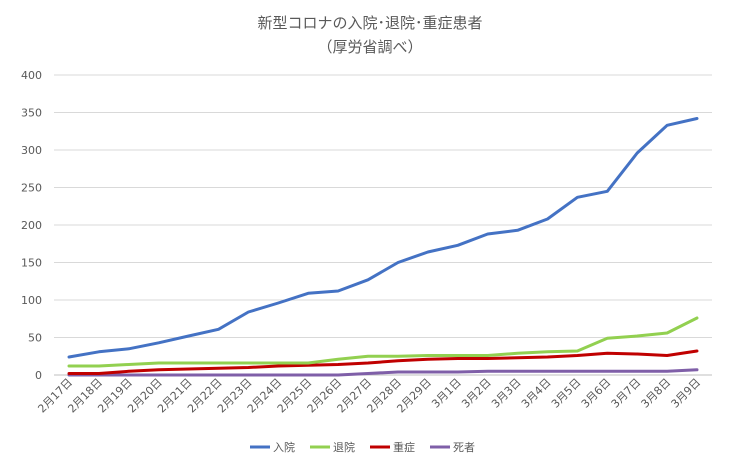 Image resolution: width=740 pixels, height=464 pixels. What do you see at coordinates (31, 263) in the screenshot?
I see `y-tick-label: 150` at bounding box center [31, 263].